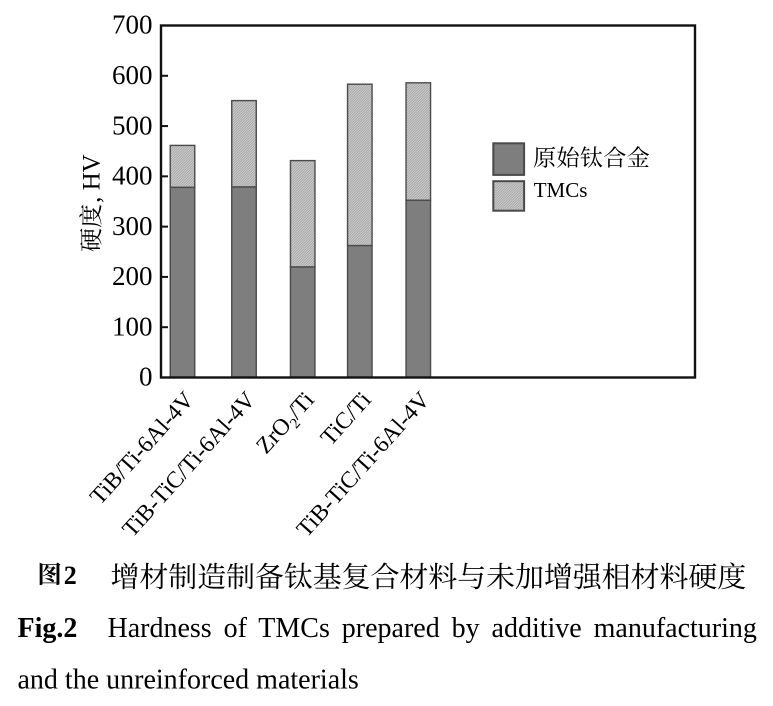 This screenshot has width=773, height=706. What do you see at coordinates (286, 424) in the screenshot?
I see `svg-text: ZrO2/Ti` at bounding box center [286, 424].